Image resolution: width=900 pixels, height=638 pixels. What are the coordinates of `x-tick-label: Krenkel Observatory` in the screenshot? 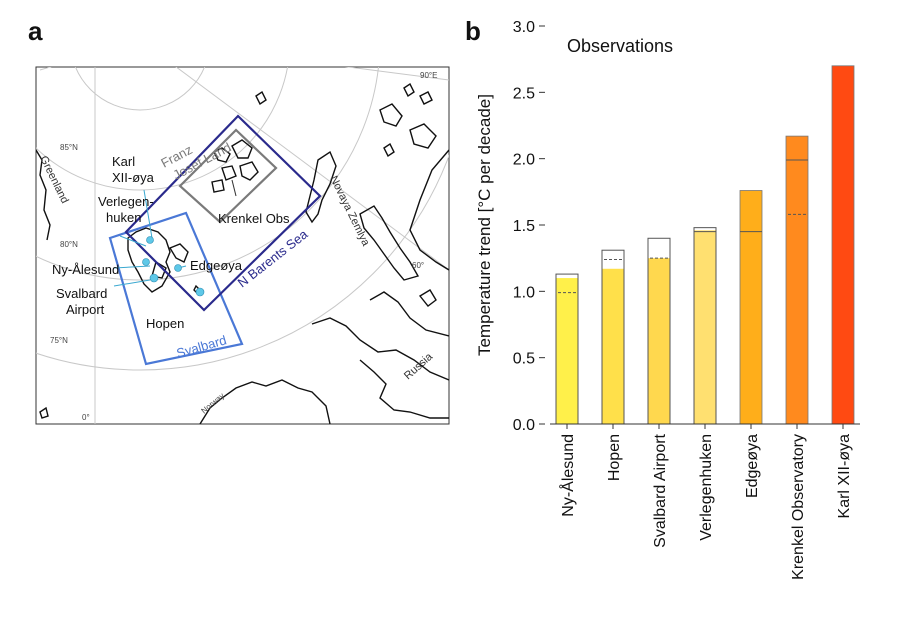 It's located at (798, 507).